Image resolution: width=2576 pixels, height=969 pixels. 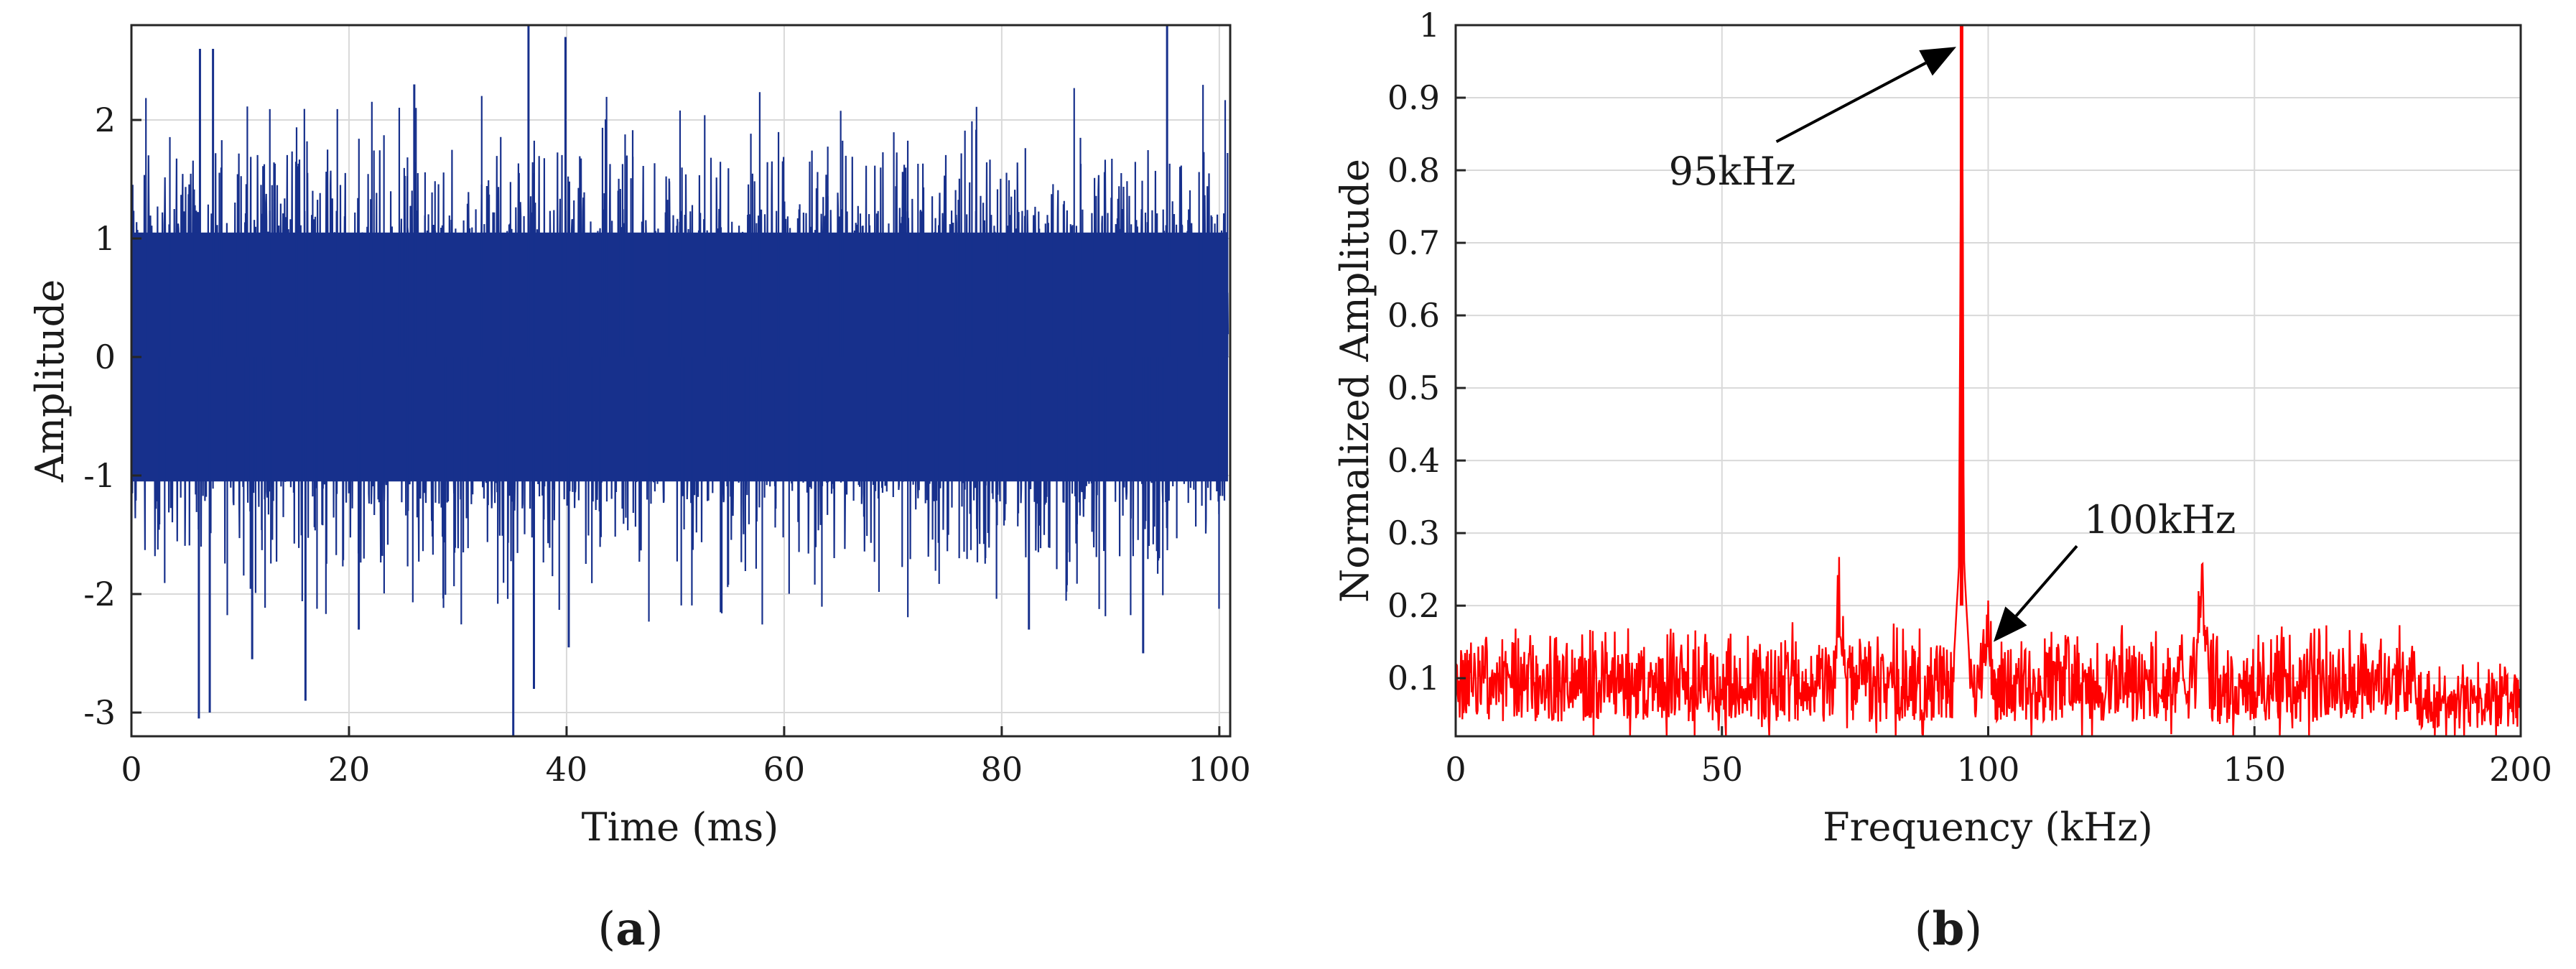 What do you see at coordinates (630, 929) in the screenshot?
I see `panel-a-caption: (a)` at bounding box center [630, 929].